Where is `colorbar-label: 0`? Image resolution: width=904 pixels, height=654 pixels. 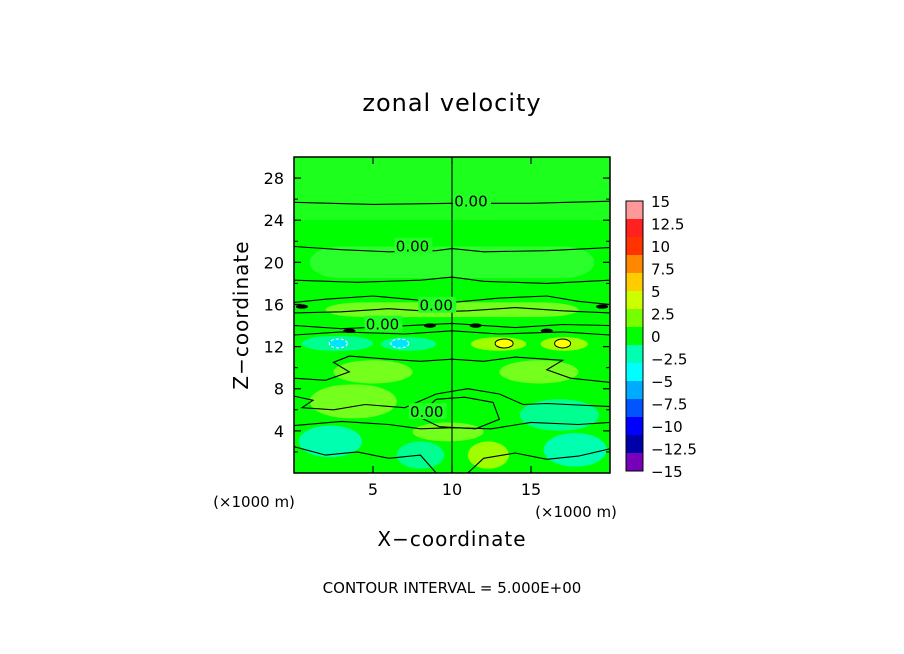
colorbar-label: 0 is located at coordinates (656, 337).